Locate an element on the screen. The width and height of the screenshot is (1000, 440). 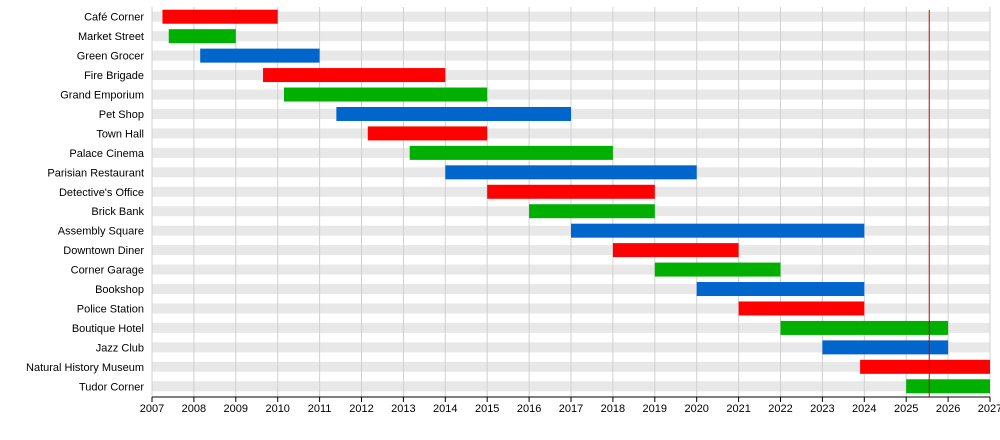
row-label: Natural History Museum is located at coordinates (85, 368).